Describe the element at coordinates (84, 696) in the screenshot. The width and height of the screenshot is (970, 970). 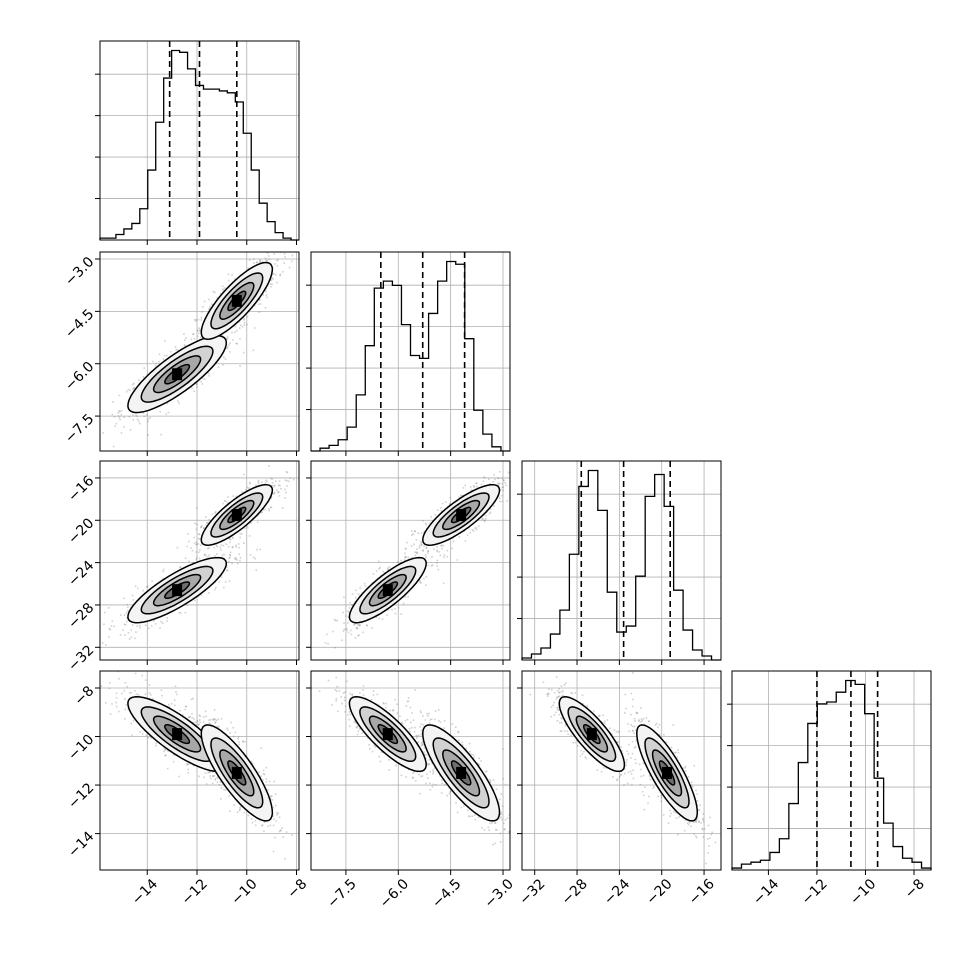
I see `y-tick-label: −8` at that location.